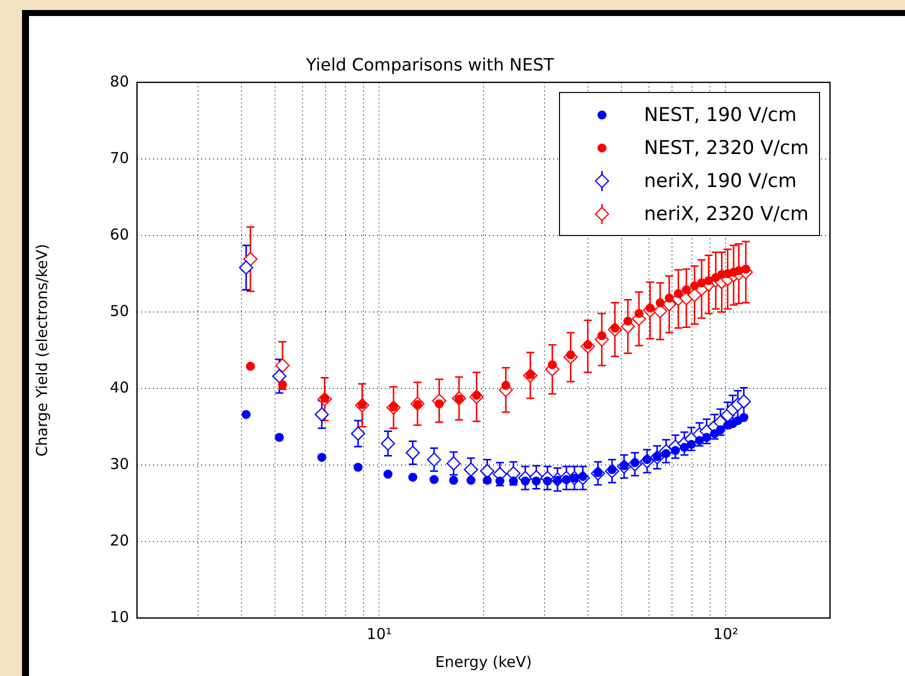 This screenshot has width=905, height=676. I want to click on legend-label: neriX, 2320 V/cm, so click(726, 213).